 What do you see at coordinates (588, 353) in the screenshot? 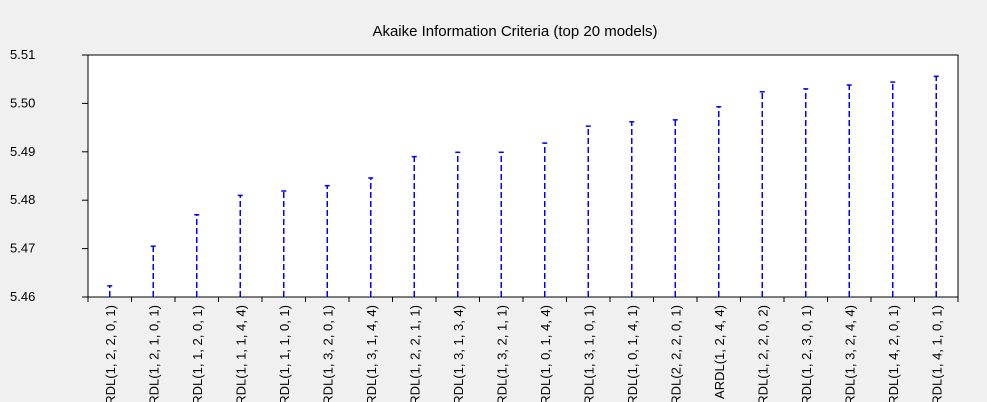
I see `x-tick-label: ARDL(1, 3, 1, 0, 1)` at bounding box center [588, 353].